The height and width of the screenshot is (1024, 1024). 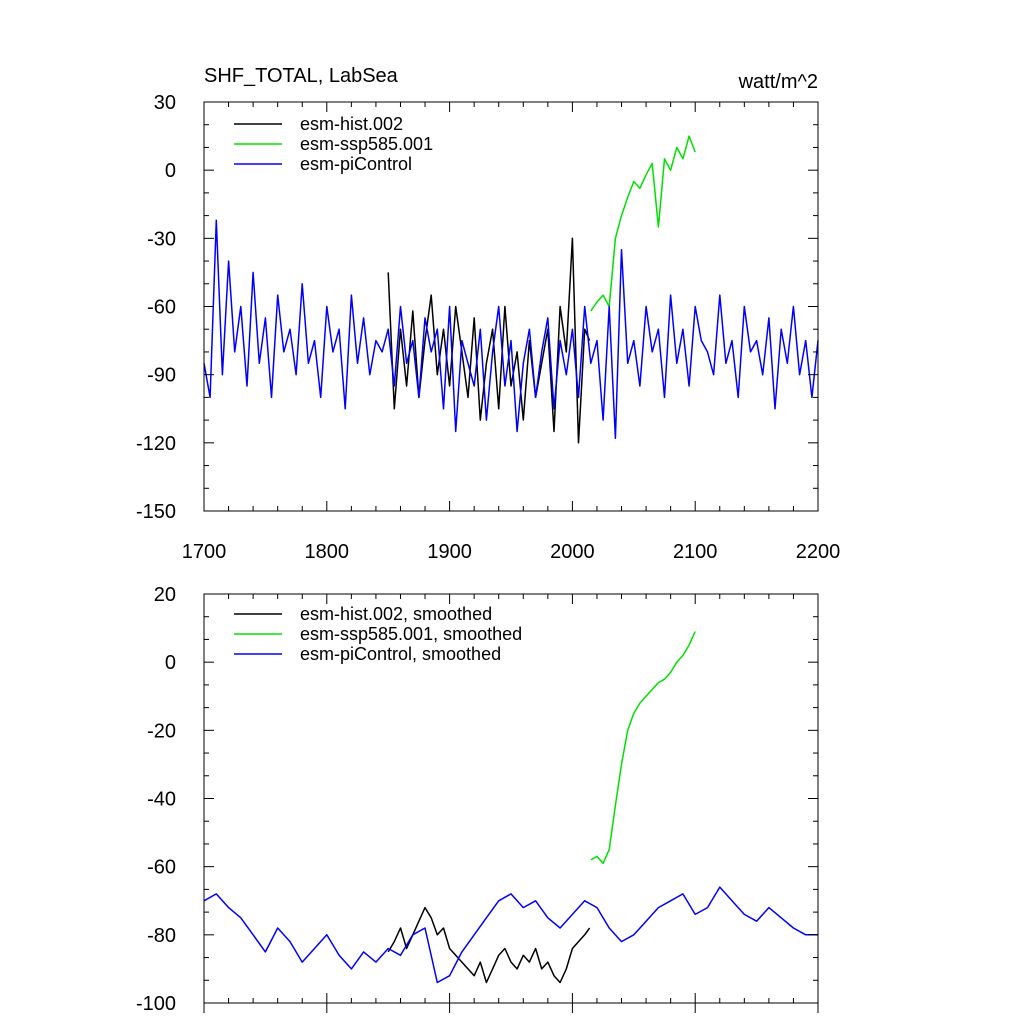 I want to click on y-tick-label: 30, so click(x=165, y=103).